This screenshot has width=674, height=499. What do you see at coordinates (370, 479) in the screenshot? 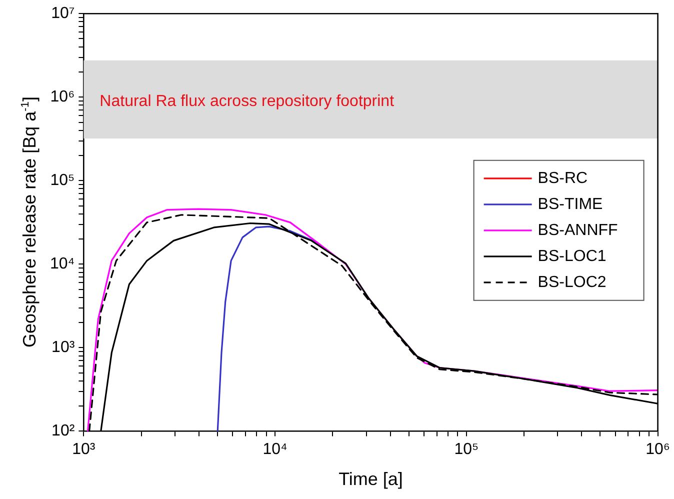
I see `x-axis-title: Time [a]` at bounding box center [370, 479].